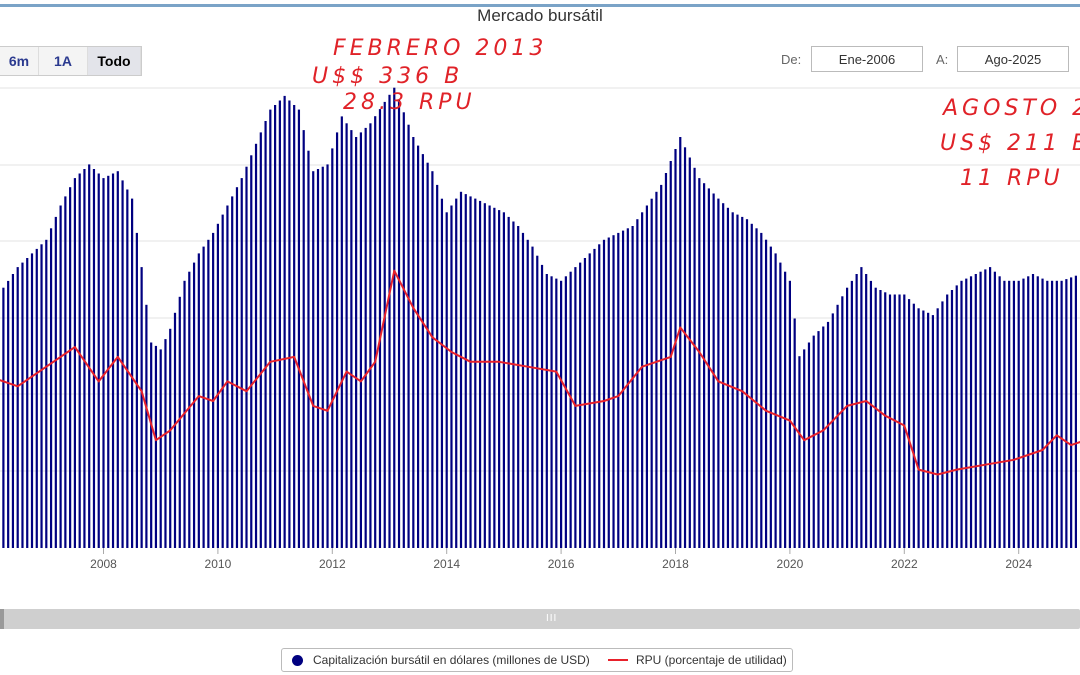  What do you see at coordinates (2, 619) in the screenshot?
I see `scrollbar-left-handle` at bounding box center [2, 619].